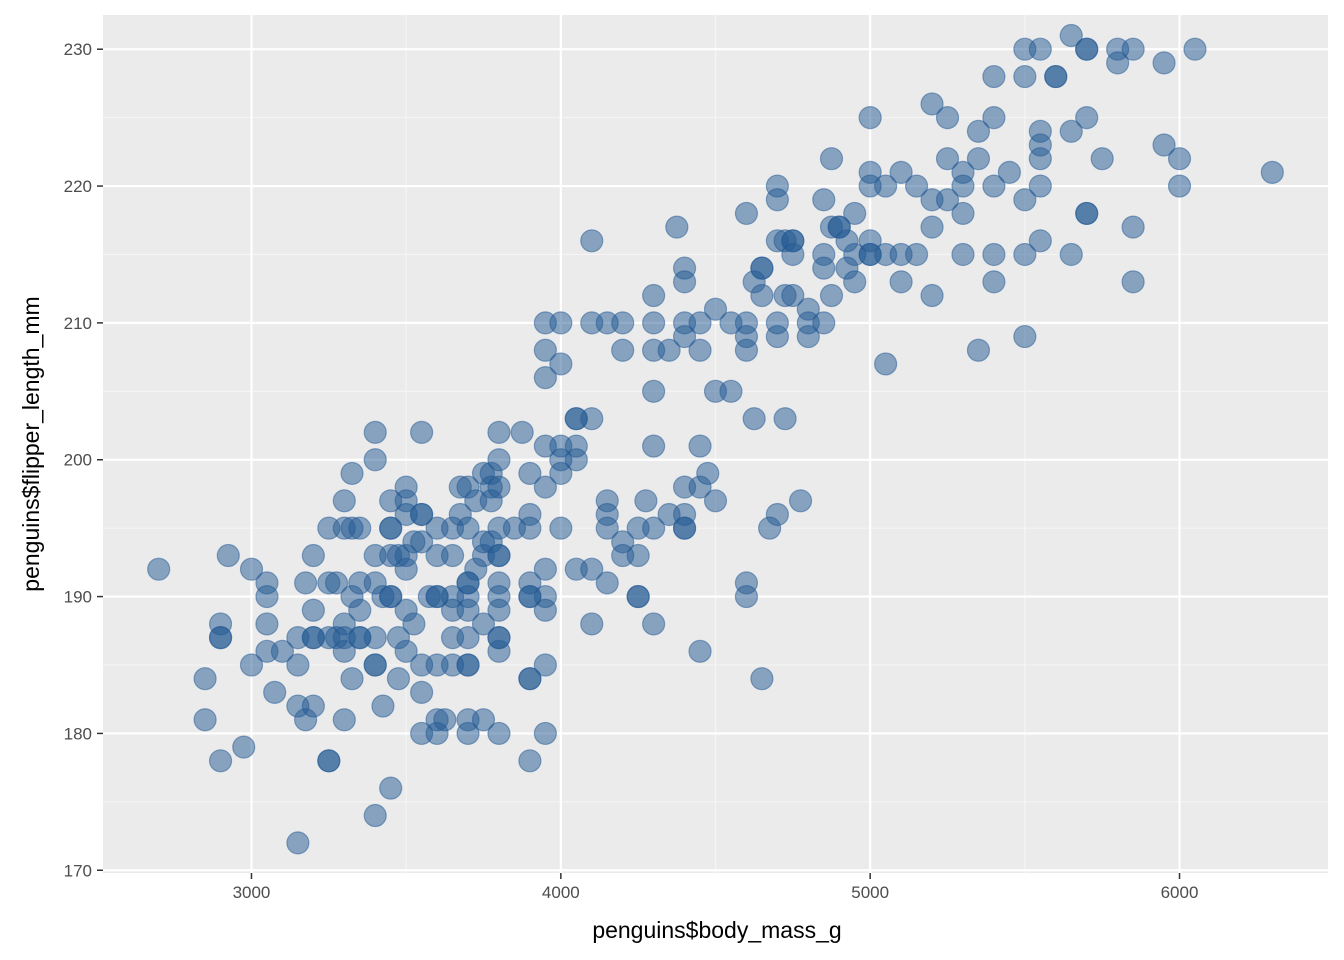  What do you see at coordinates (78, 597) in the screenshot?
I see `y-tick-label: 190` at bounding box center [78, 597].